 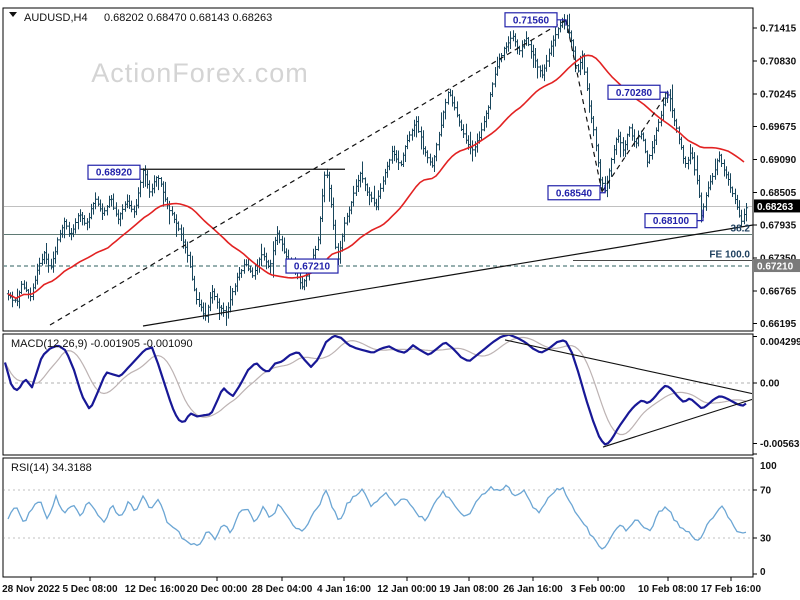 I want to click on symbol-timeframe-title: AUDUSD,H4, so click(x=56, y=18).